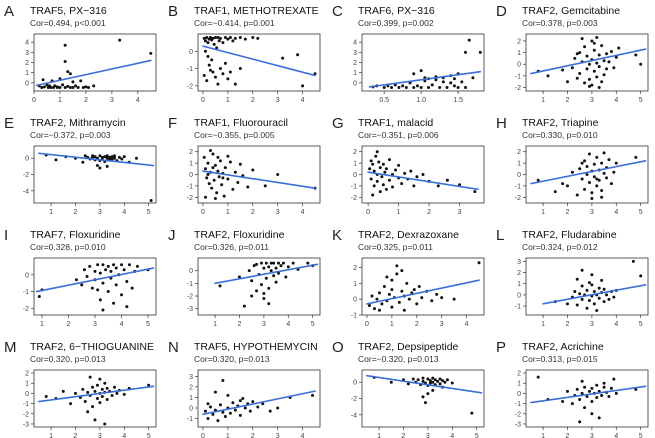  What do you see at coordinates (303, 100) in the screenshot?
I see `x-tick-label: 4` at bounding box center [303, 100].